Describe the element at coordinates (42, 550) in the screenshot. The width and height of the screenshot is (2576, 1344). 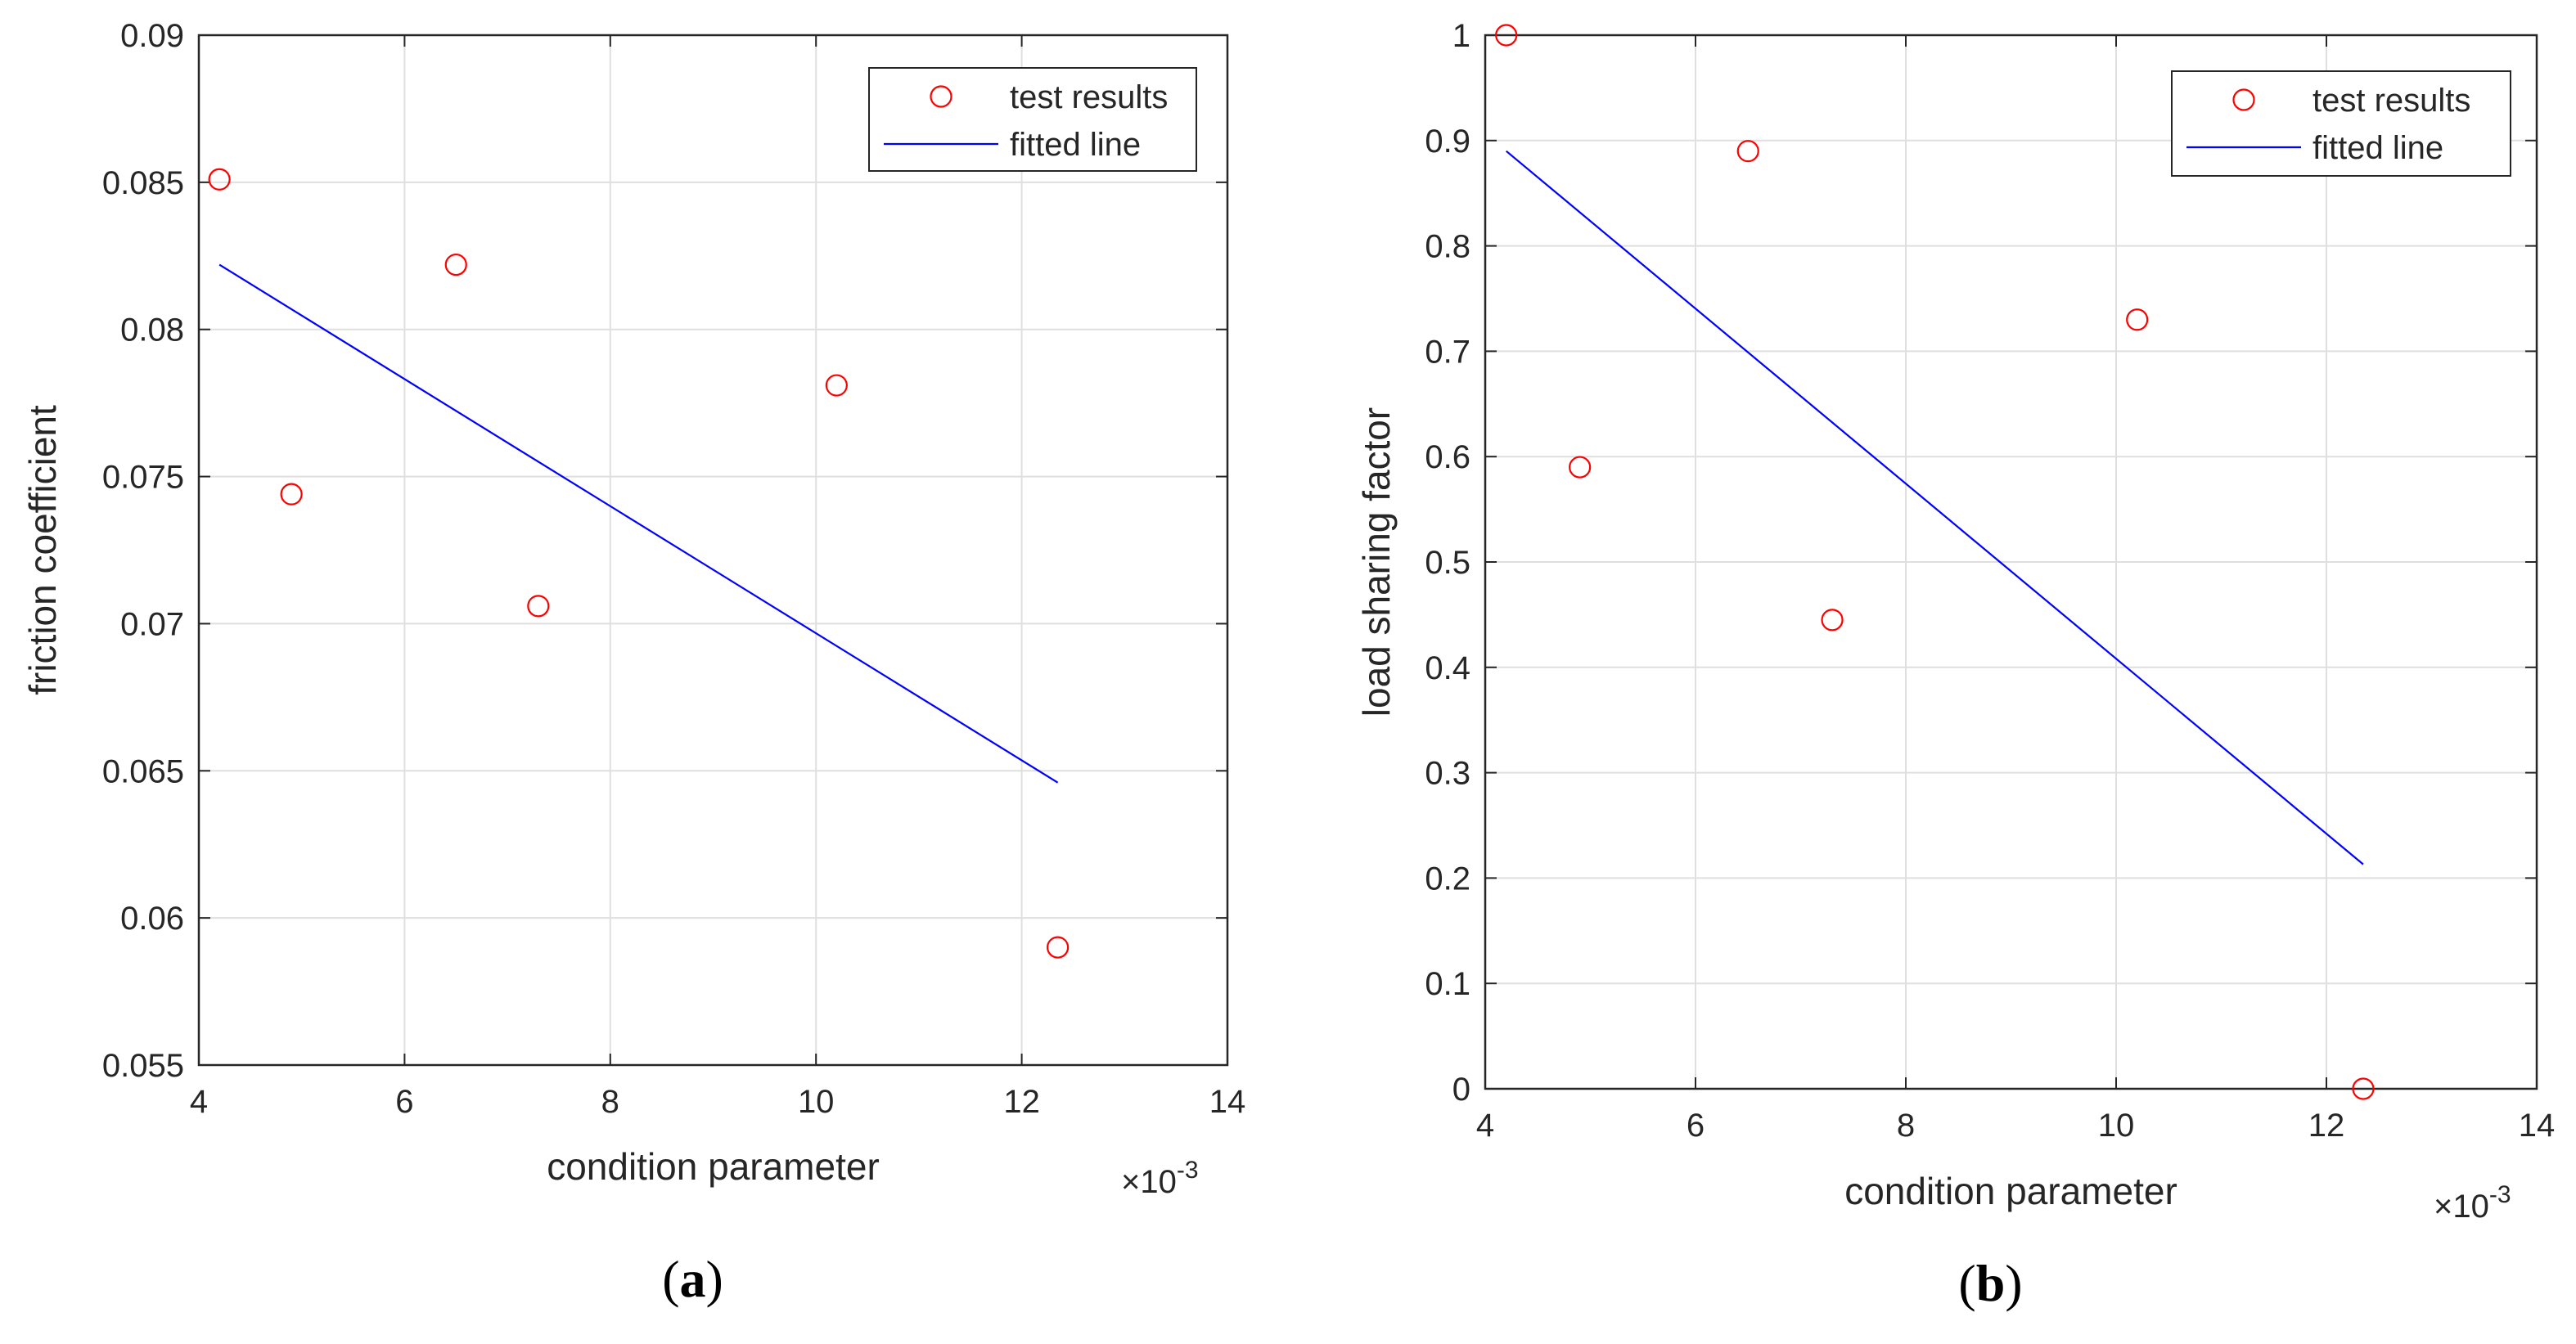
I see `y-axis-label: friction coefficient` at that location.